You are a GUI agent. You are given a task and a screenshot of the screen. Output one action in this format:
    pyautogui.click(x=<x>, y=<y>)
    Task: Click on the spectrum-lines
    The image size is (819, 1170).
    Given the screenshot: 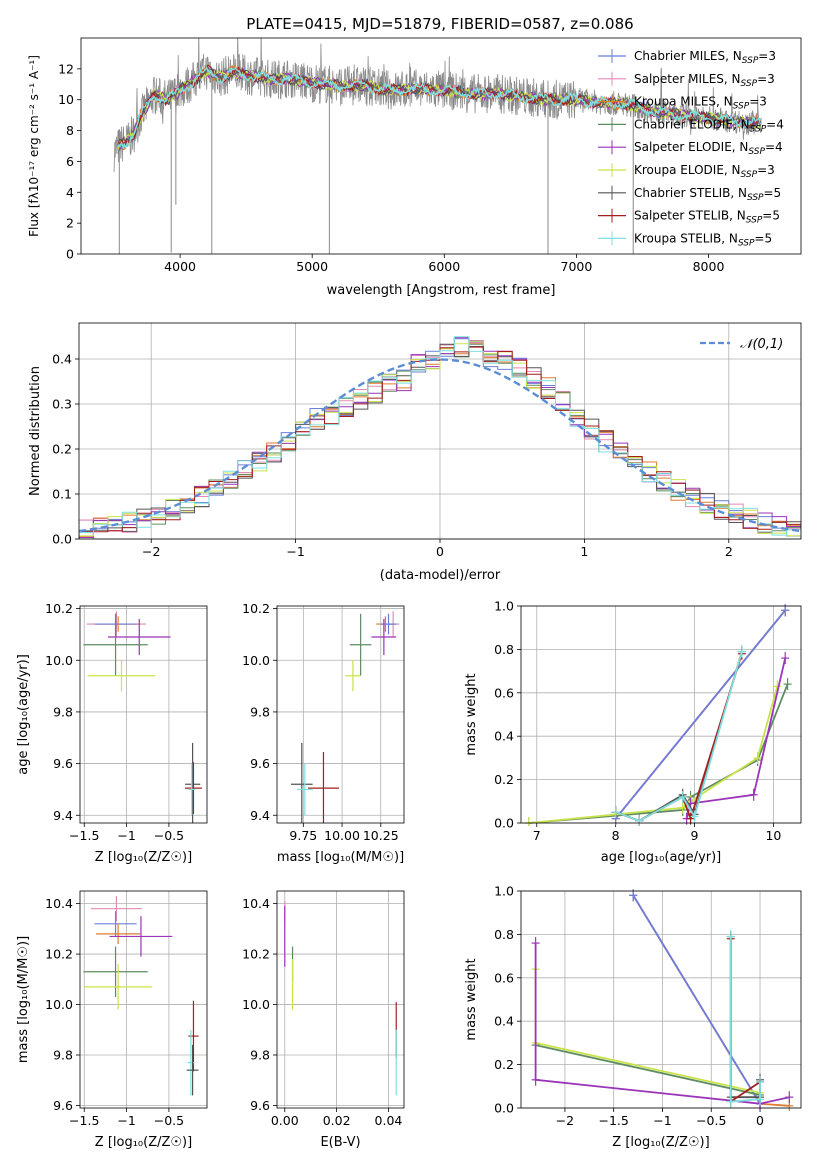 What is the action you would take?
    pyautogui.click(x=437, y=146)
    